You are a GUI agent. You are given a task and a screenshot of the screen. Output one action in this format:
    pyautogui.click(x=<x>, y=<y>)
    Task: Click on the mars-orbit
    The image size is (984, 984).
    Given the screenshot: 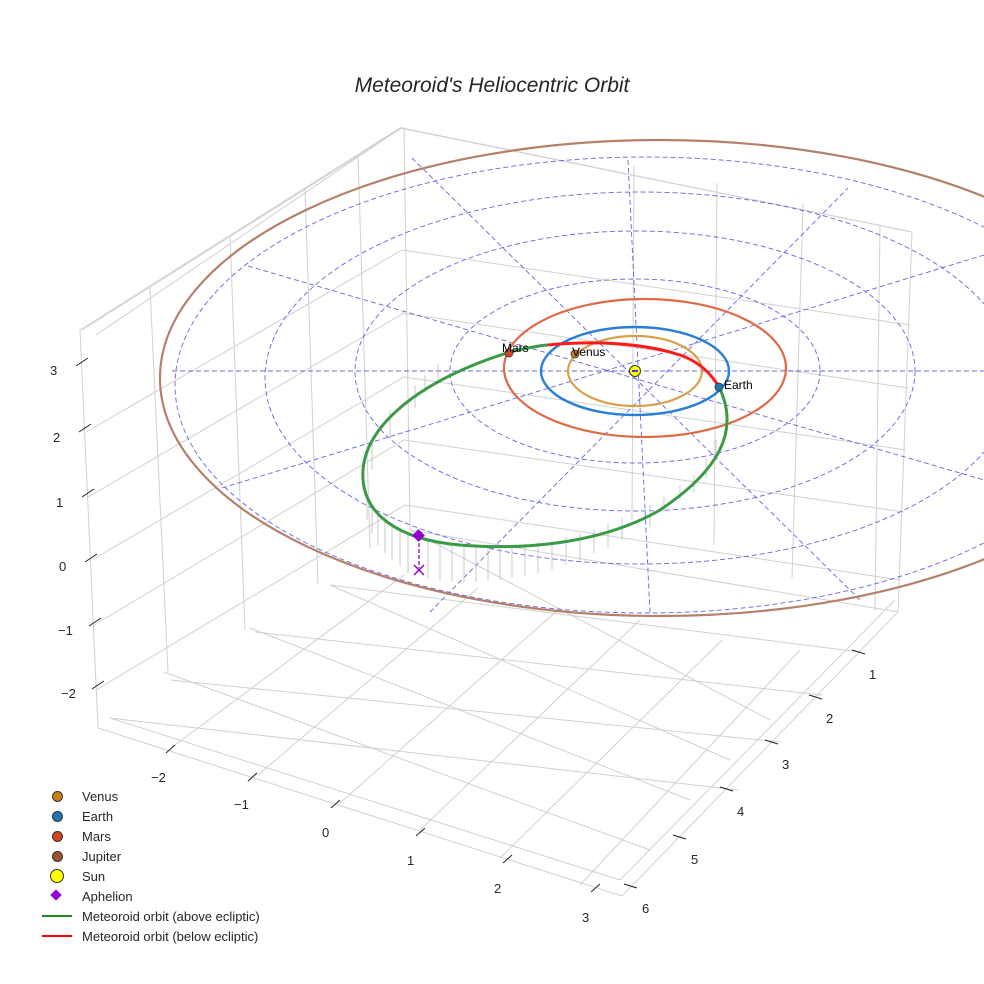 What is the action you would take?
    pyautogui.click(x=645, y=368)
    